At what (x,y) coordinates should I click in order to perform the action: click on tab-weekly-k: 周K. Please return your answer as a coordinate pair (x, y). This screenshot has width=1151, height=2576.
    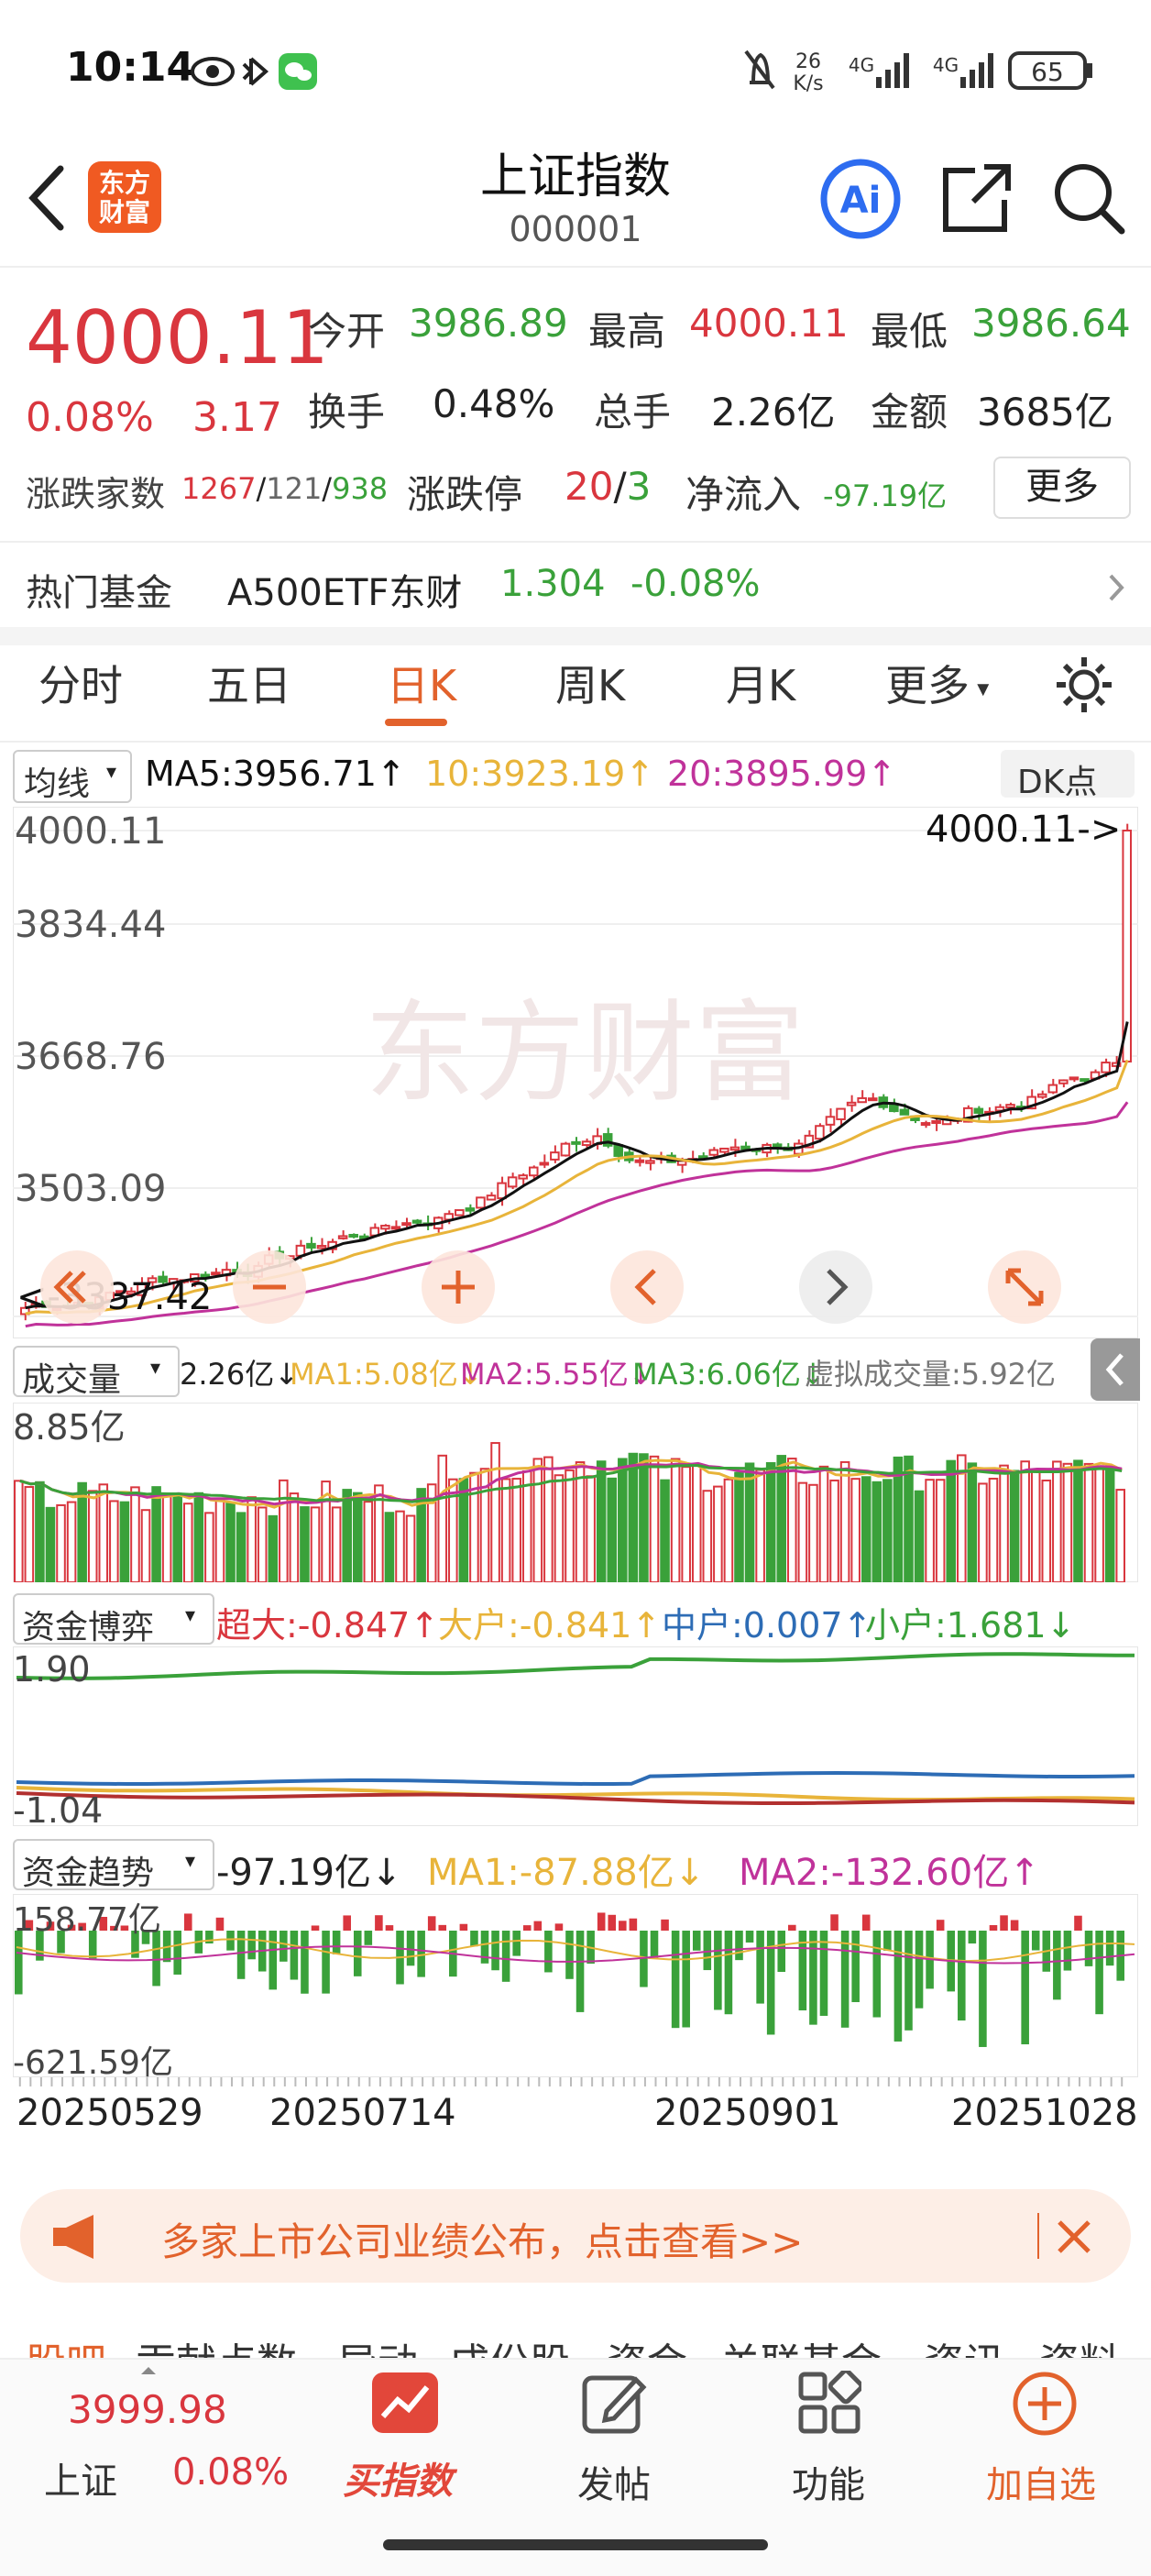
    Looking at the image, I should click on (590, 685).